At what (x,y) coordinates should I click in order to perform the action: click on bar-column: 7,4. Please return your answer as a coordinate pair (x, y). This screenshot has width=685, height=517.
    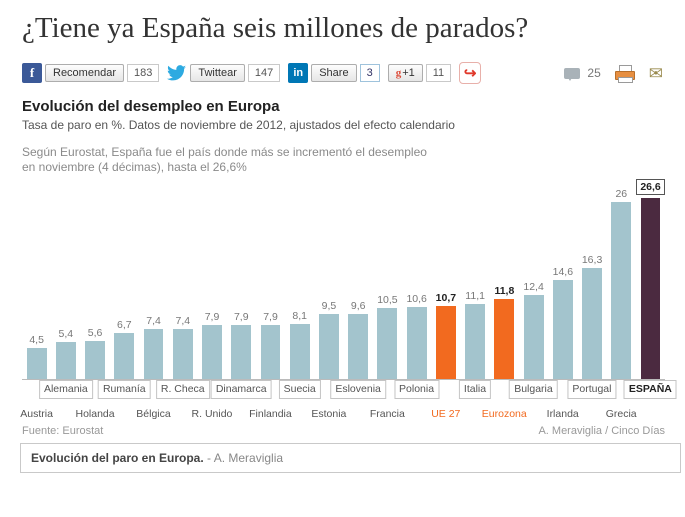
    Looking at the image, I should click on (182, 347).